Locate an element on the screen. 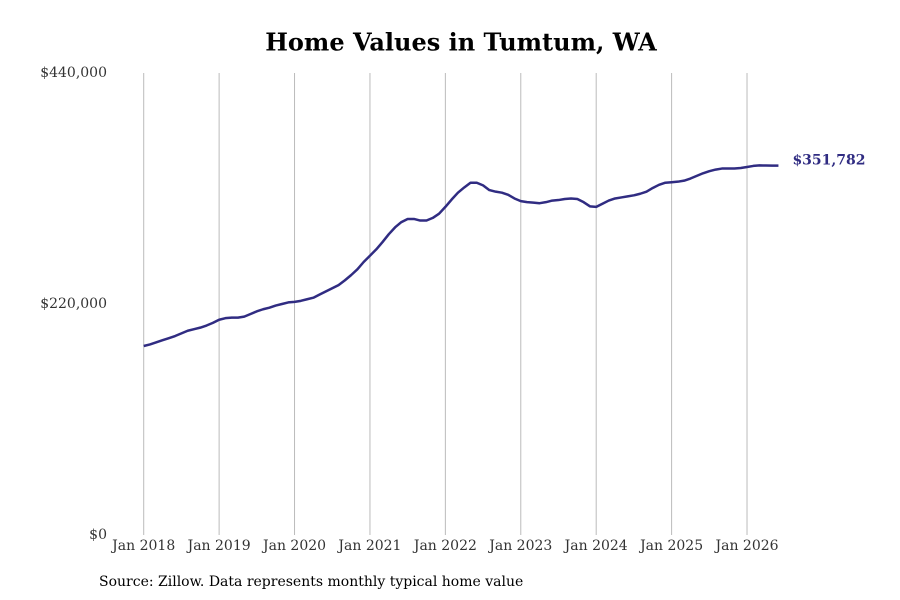 This screenshot has height=600, width=900. x-tick-label: Jan 2022 is located at coordinates (444, 546).